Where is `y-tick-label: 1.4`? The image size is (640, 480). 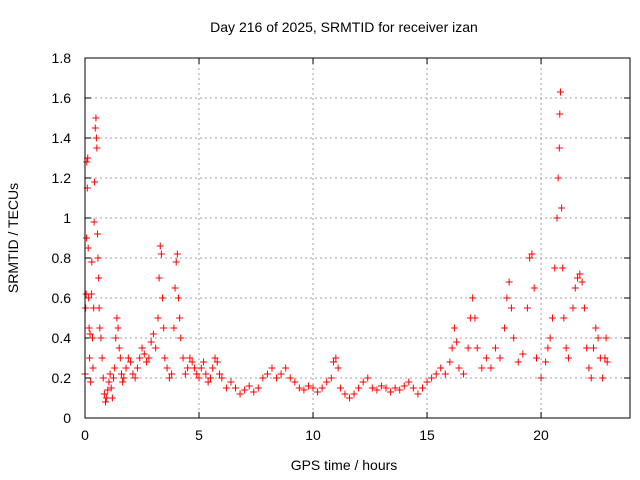
y-tick-label: 1.4 is located at coordinates (62, 138).